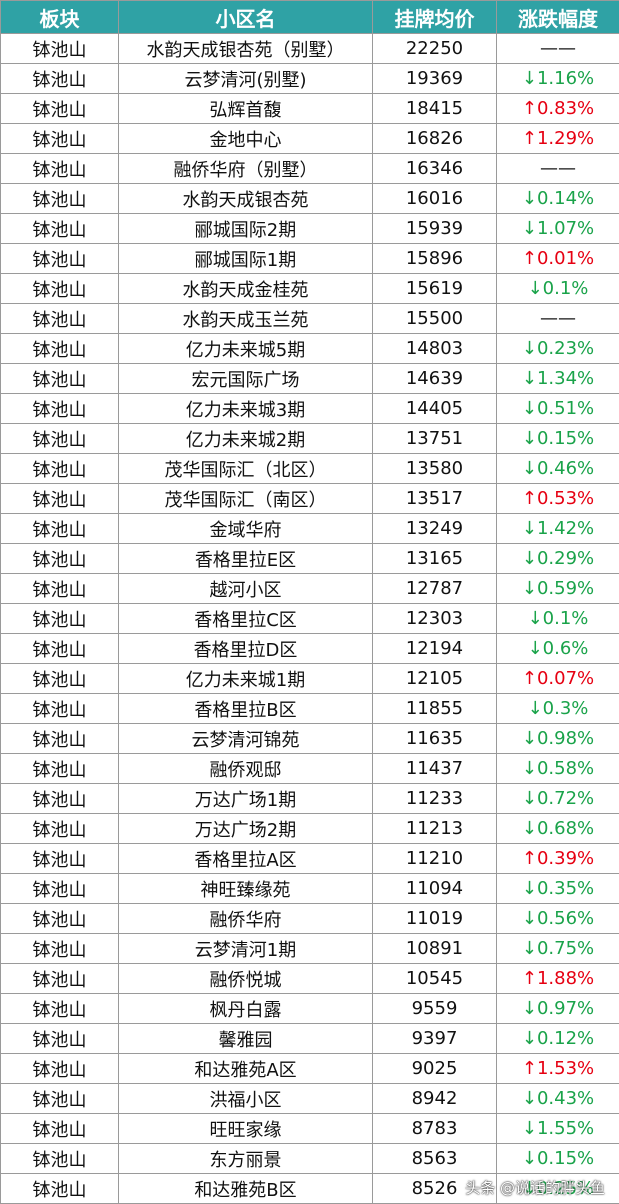 This screenshot has width=619, height=1204. Describe the element at coordinates (557, 1158) in the screenshot. I see `table-cell: ↓0.15%` at that location.